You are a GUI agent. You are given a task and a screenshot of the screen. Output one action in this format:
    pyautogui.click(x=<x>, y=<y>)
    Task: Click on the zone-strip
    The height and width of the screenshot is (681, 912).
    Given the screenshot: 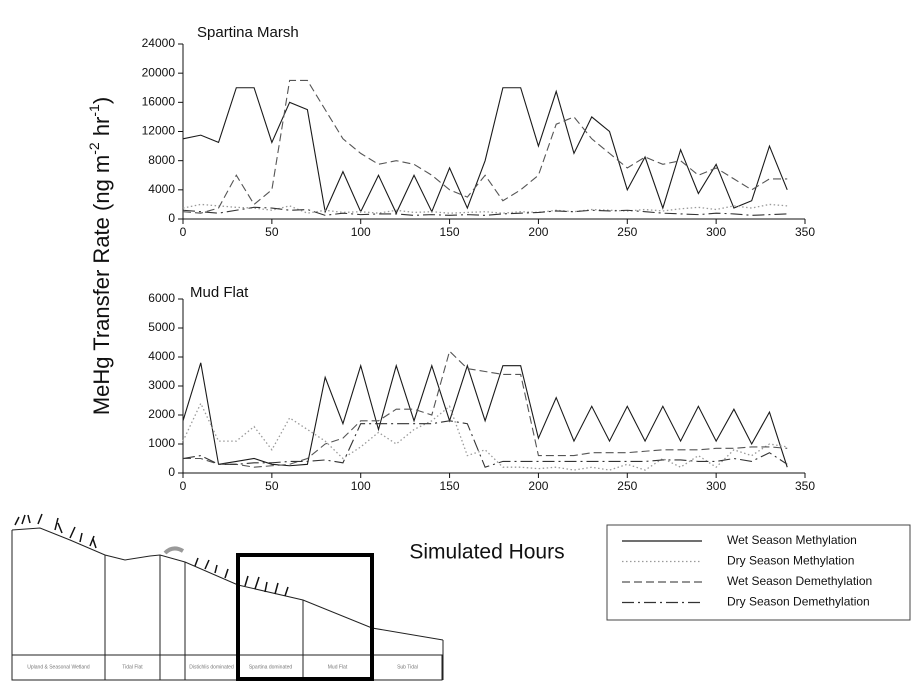 What is the action you would take?
    pyautogui.click(x=227, y=667)
    